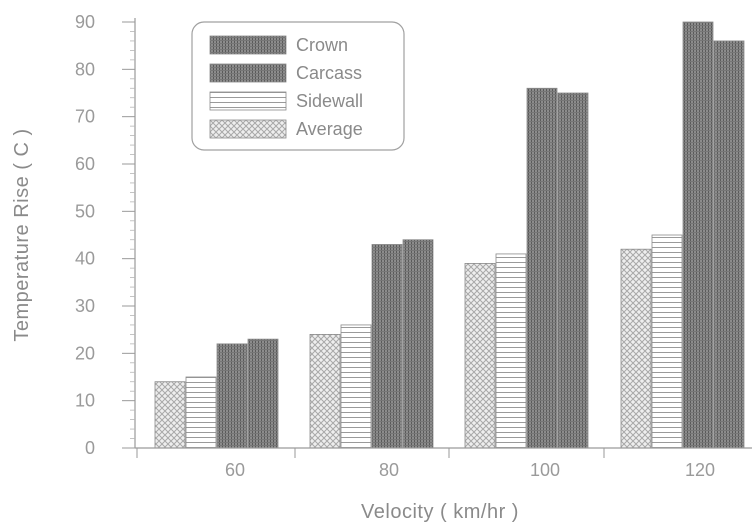 This screenshot has width=752, height=528. What do you see at coordinates (248, 45) in the screenshot?
I see `legend-swatch-crown` at bounding box center [248, 45].